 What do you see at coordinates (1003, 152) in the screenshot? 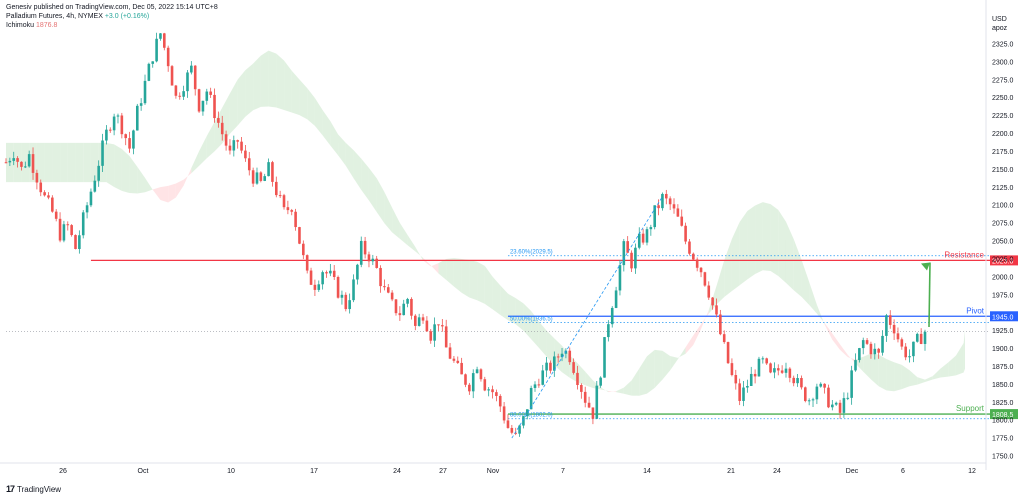
I see `y-tick-label: 2175.0` at bounding box center [1003, 152].